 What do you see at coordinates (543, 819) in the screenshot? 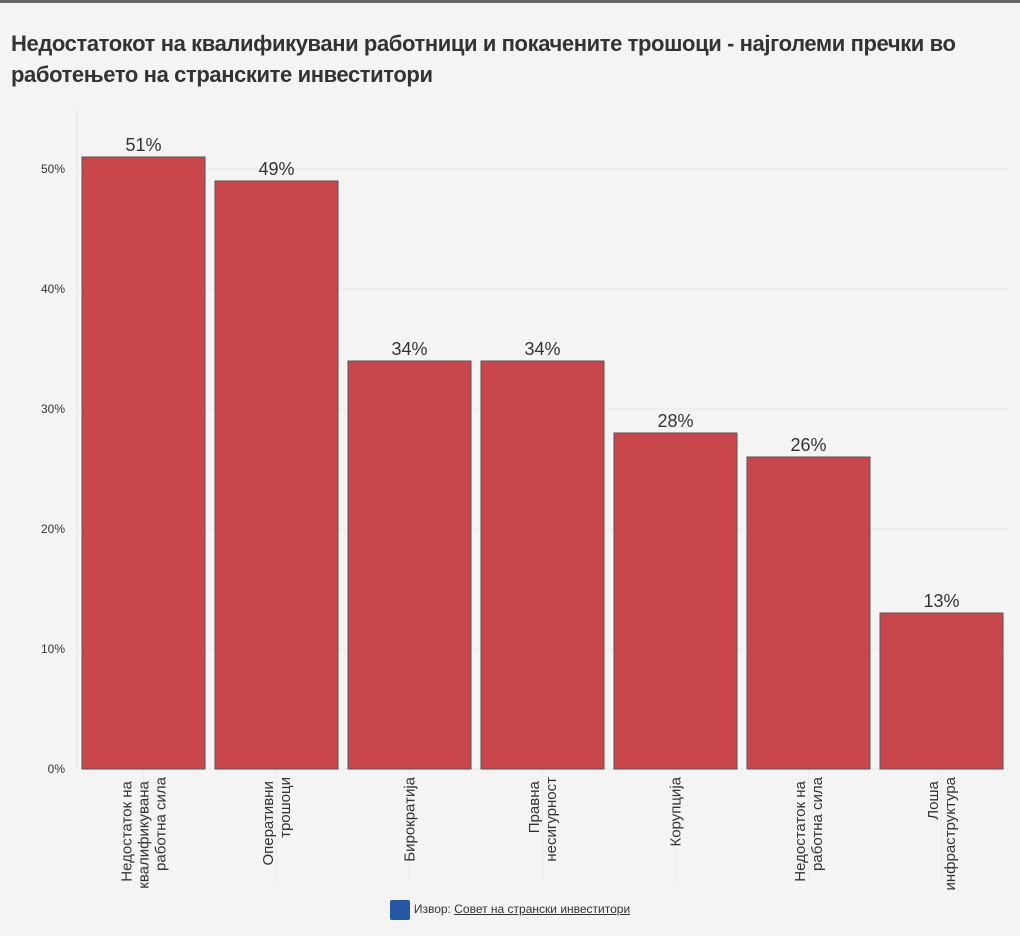
I see `x-tick-label: Правна несигурност` at bounding box center [543, 819].